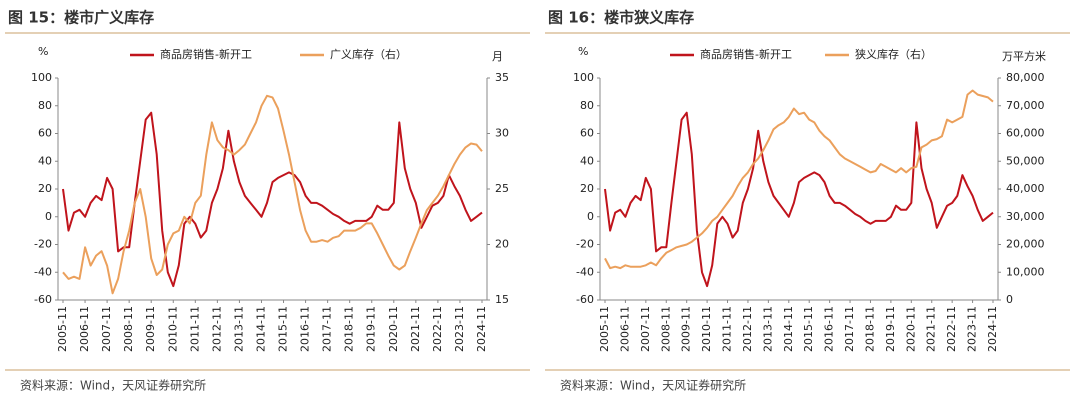 This screenshot has width=1080, height=404. Describe the element at coordinates (1025, 271) in the screenshot. I see `y2-tick-label: 10,000` at that location.